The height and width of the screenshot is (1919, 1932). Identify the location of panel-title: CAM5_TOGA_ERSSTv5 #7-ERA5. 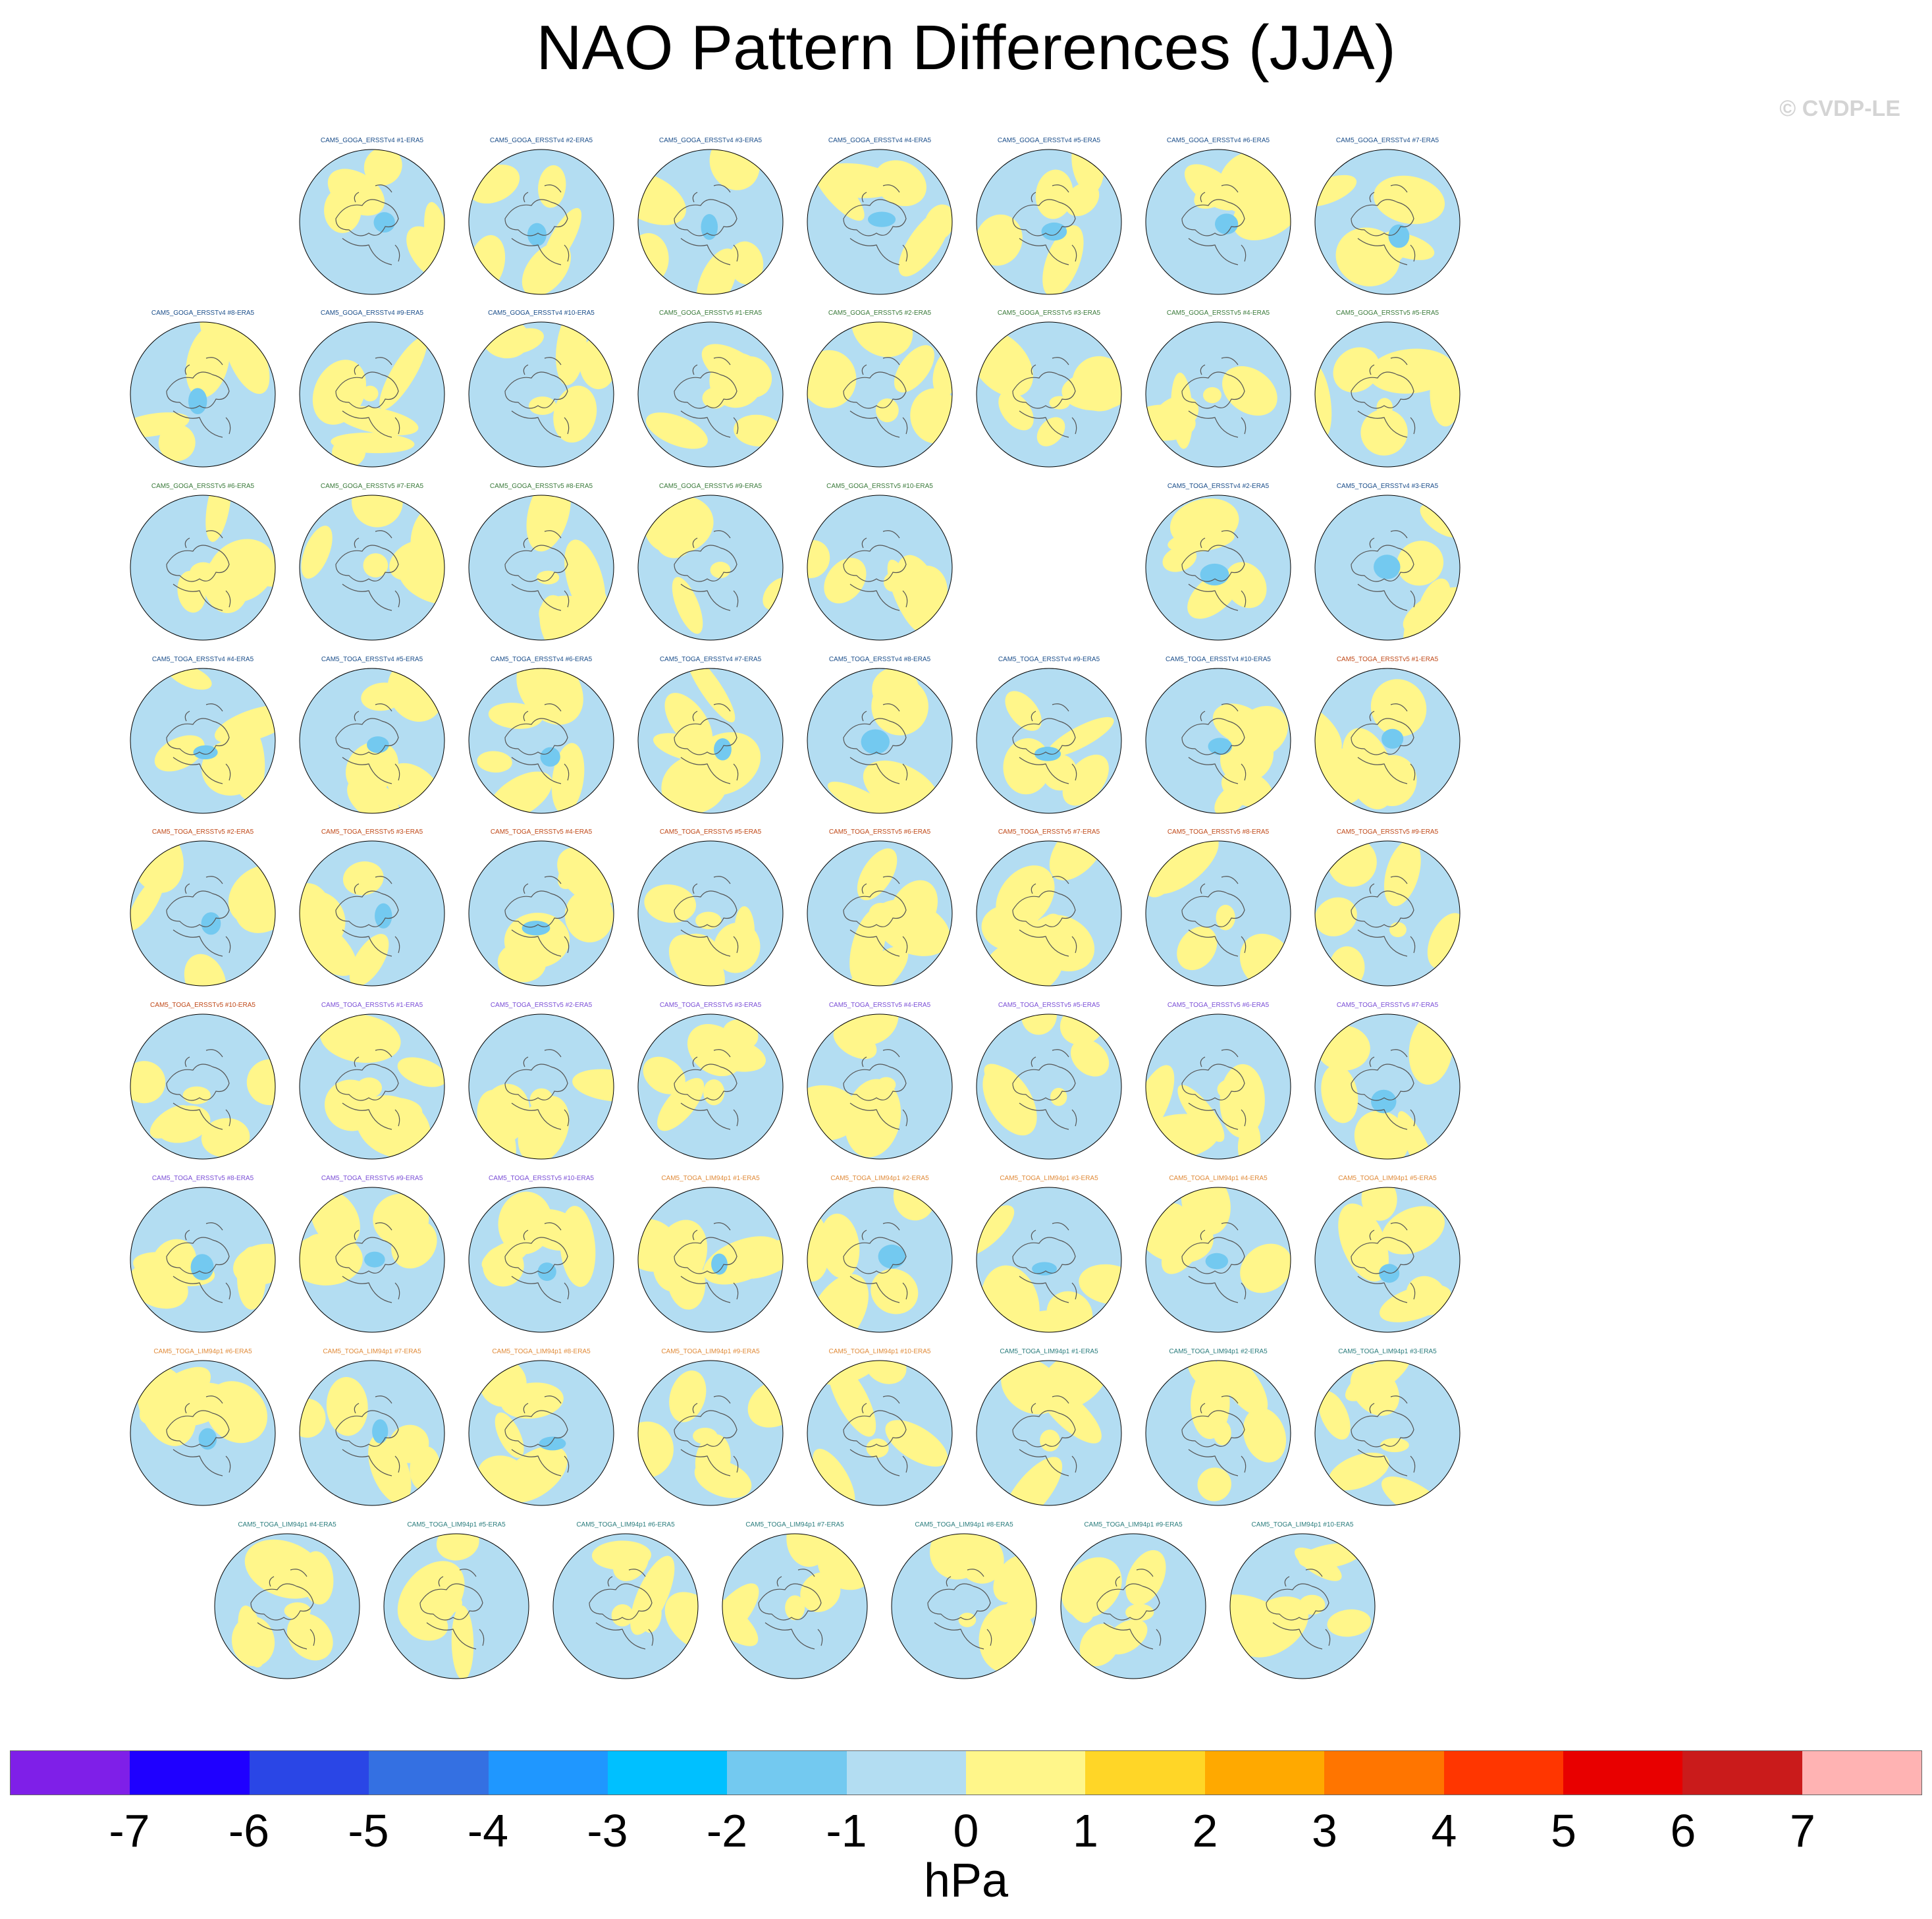
(1387, 1005).